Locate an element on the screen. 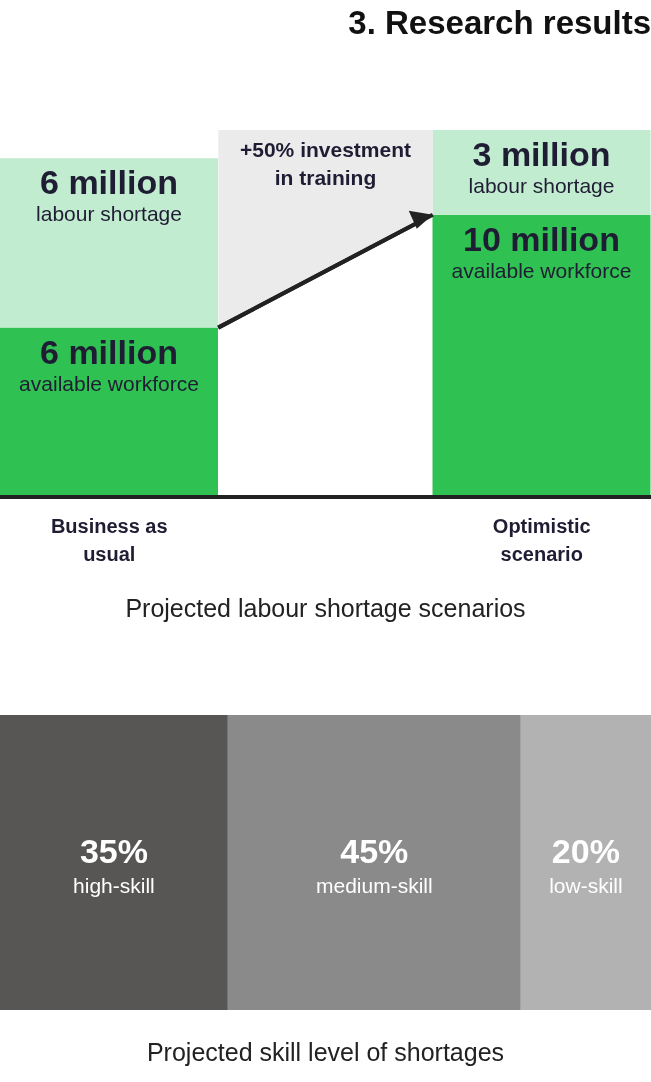 The width and height of the screenshot is (651, 1082). series-label: labour shortage is located at coordinates (541, 185).